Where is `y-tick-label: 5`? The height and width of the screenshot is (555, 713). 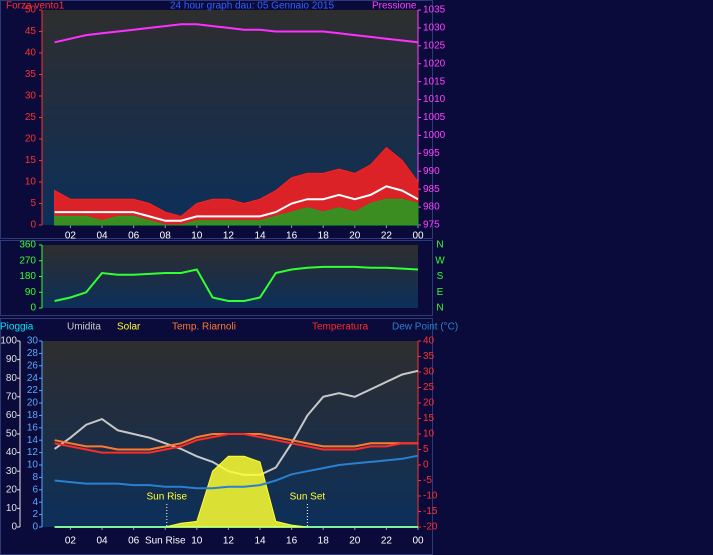 y-tick-label: 5 is located at coordinates (33, 203).